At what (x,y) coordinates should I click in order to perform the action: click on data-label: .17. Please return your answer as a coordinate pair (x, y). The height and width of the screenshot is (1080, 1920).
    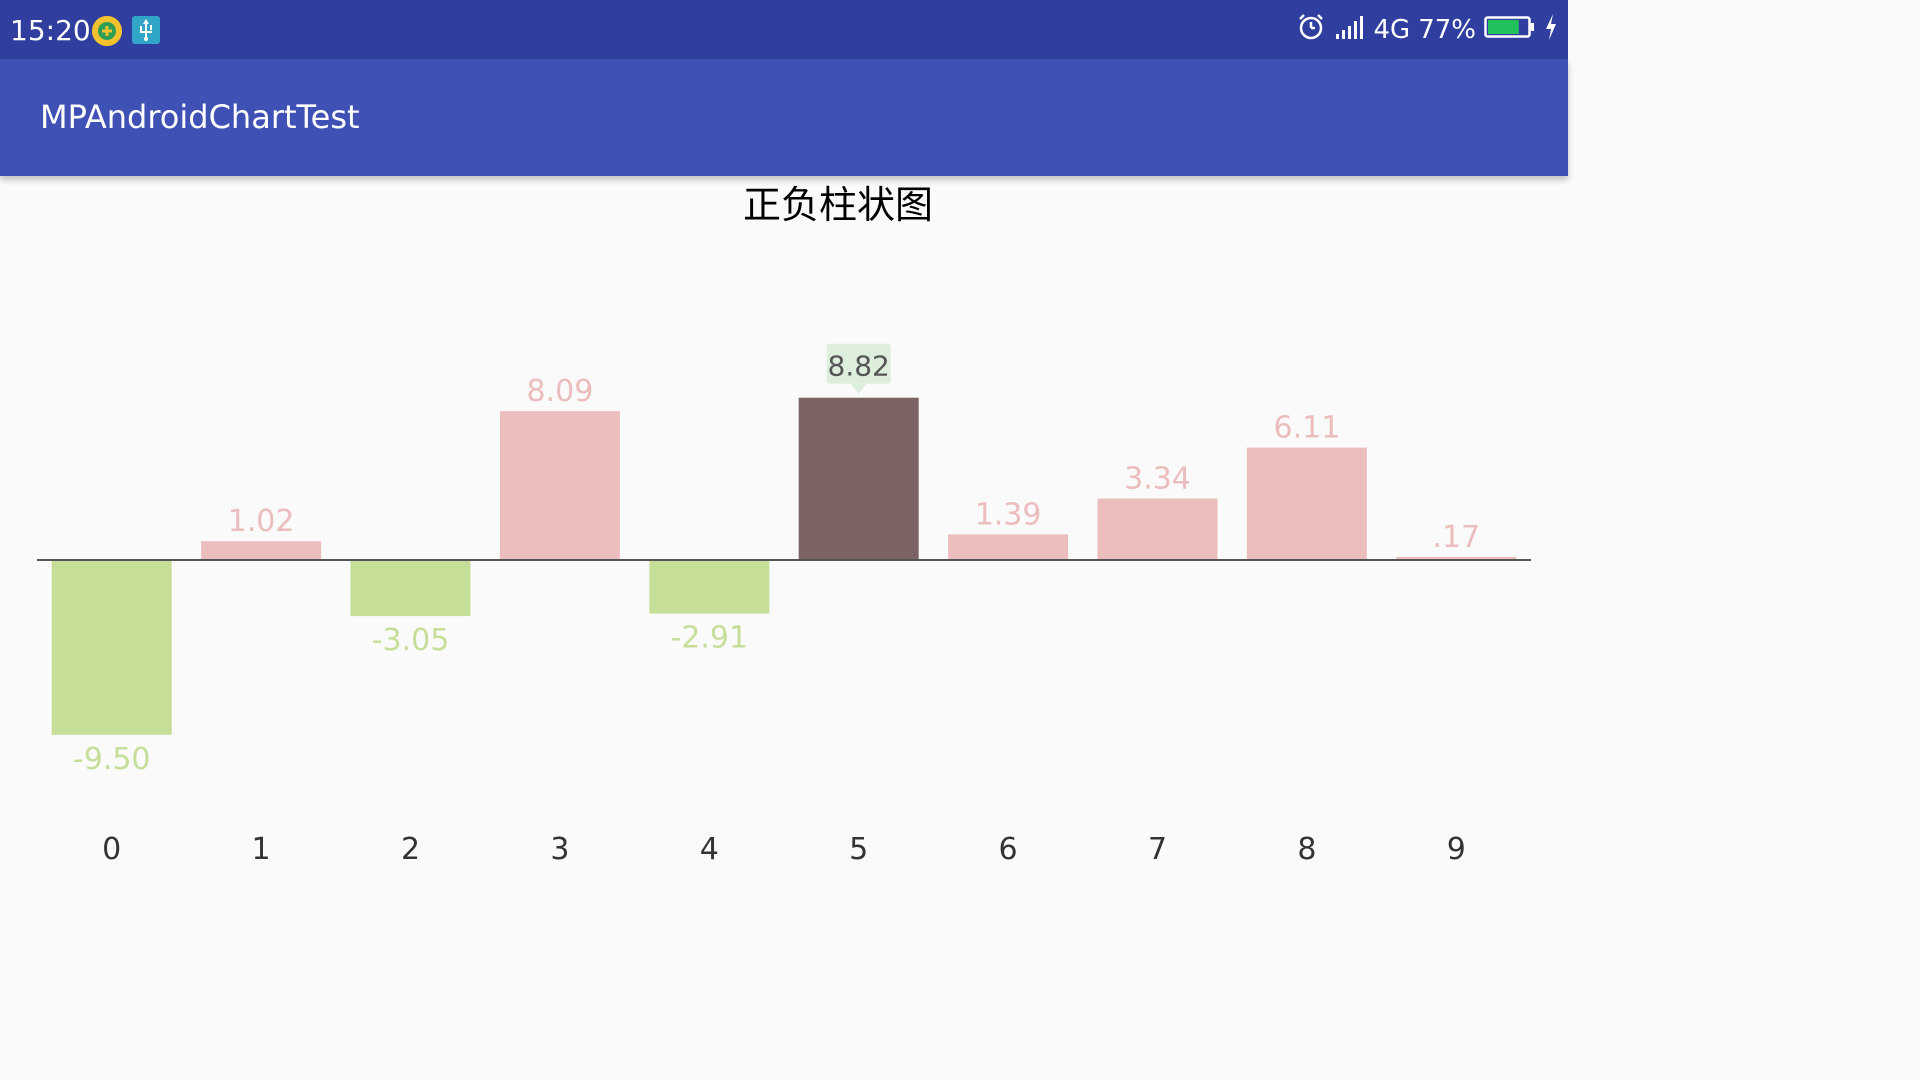
    Looking at the image, I should click on (1456, 537).